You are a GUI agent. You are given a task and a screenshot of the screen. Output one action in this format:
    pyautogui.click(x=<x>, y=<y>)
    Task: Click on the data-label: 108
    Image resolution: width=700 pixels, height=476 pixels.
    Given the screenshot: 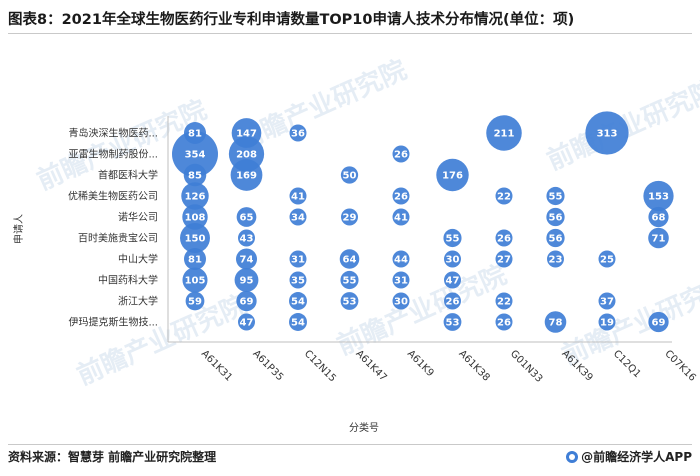 What is the action you would take?
    pyautogui.click(x=195, y=218)
    